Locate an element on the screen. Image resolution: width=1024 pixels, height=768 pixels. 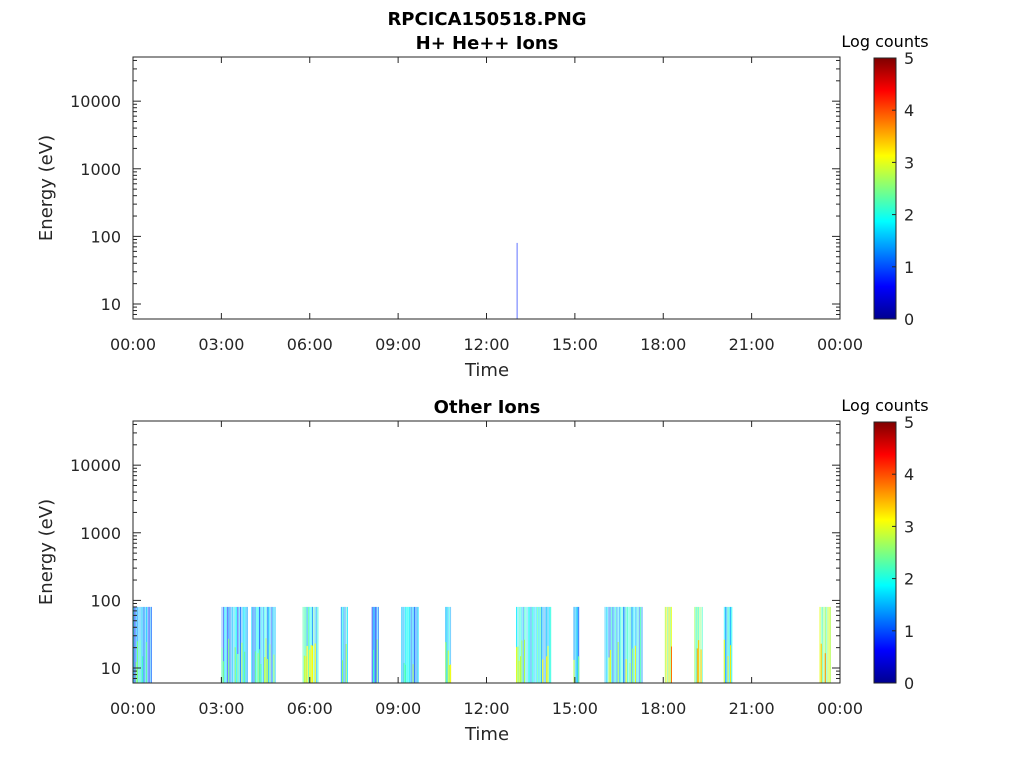
panel-title: H+ He++ Ions is located at coordinates (487, 43).